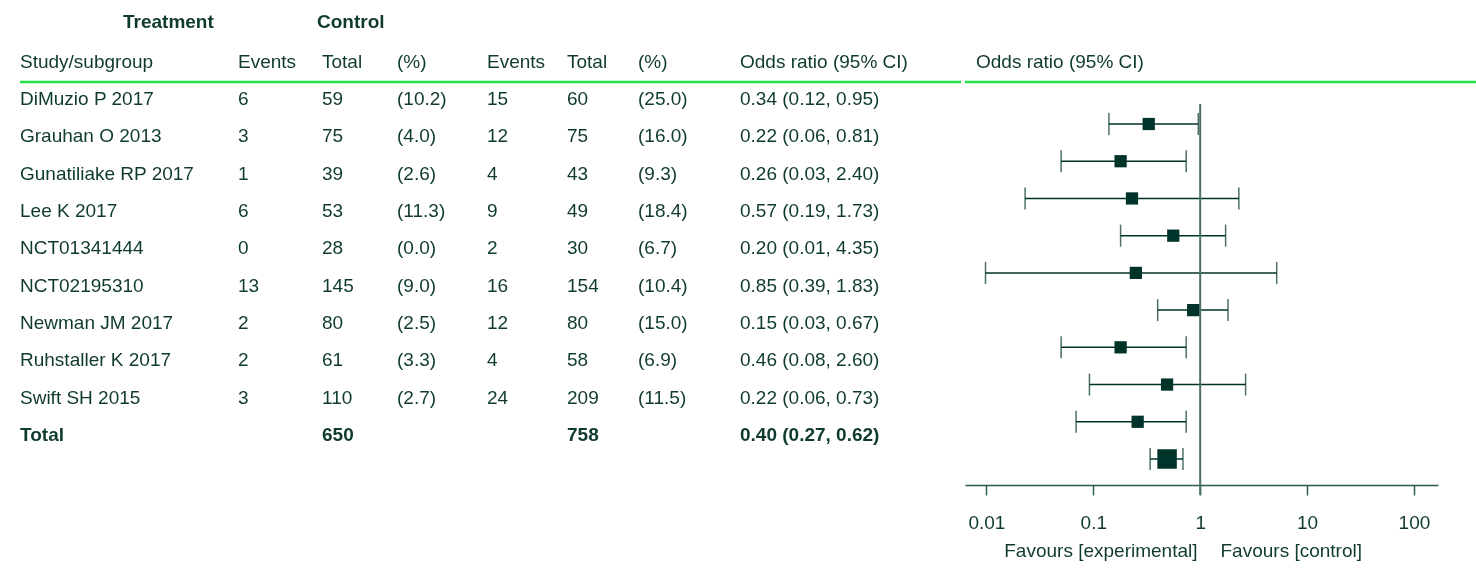 The width and height of the screenshot is (1476, 568). Describe the element at coordinates (663, 98) in the screenshot. I see `text: (25.0)` at that location.